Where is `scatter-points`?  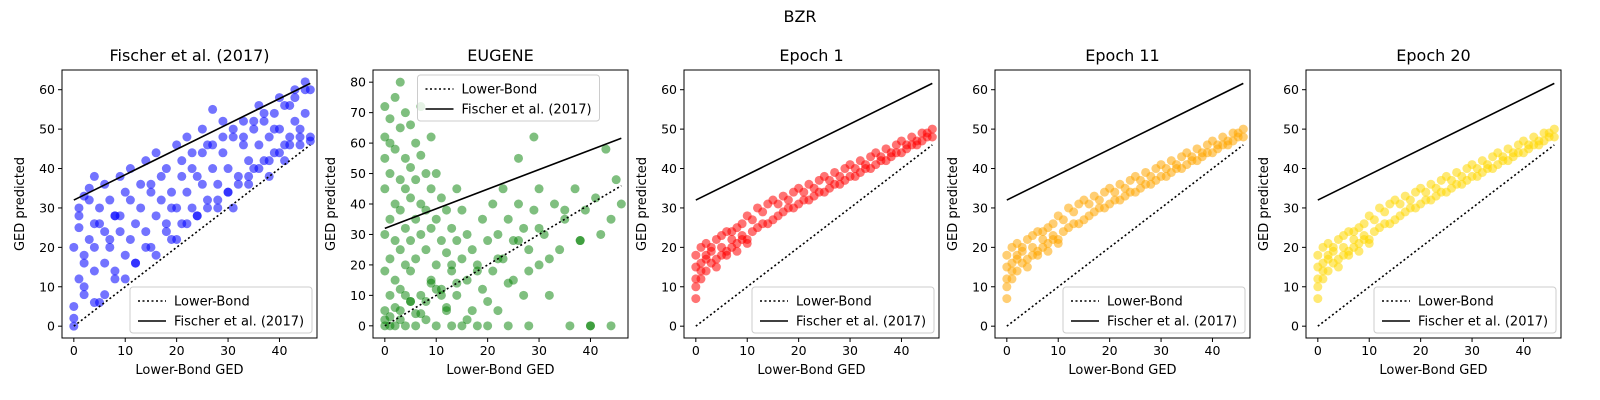 scatter-points is located at coordinates (814, 214).